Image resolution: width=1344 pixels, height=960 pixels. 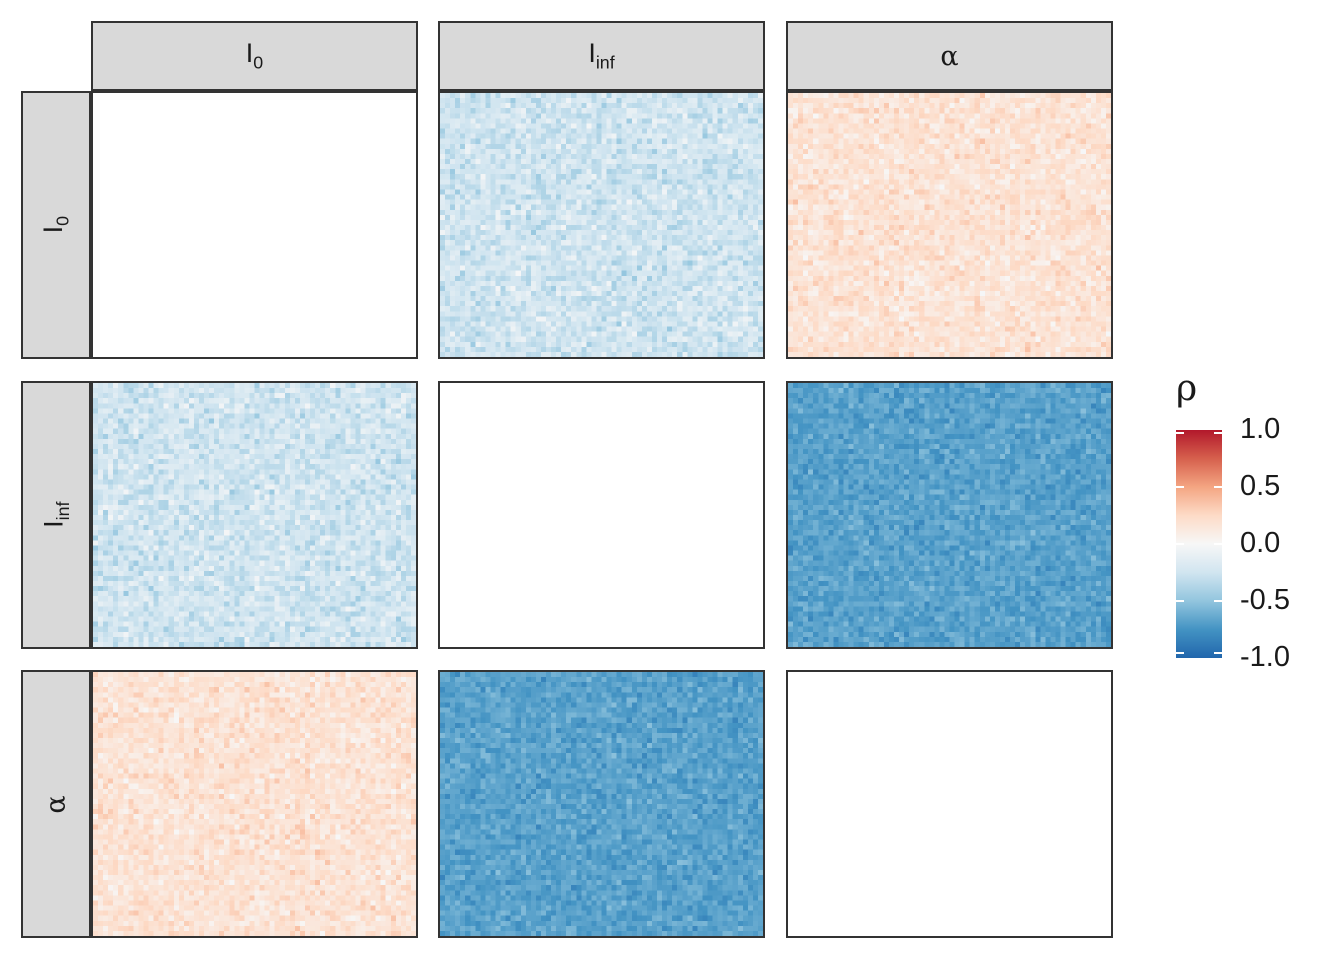 What do you see at coordinates (1265, 657) in the screenshot?
I see `legend-tick-label: -1.0` at bounding box center [1265, 657].